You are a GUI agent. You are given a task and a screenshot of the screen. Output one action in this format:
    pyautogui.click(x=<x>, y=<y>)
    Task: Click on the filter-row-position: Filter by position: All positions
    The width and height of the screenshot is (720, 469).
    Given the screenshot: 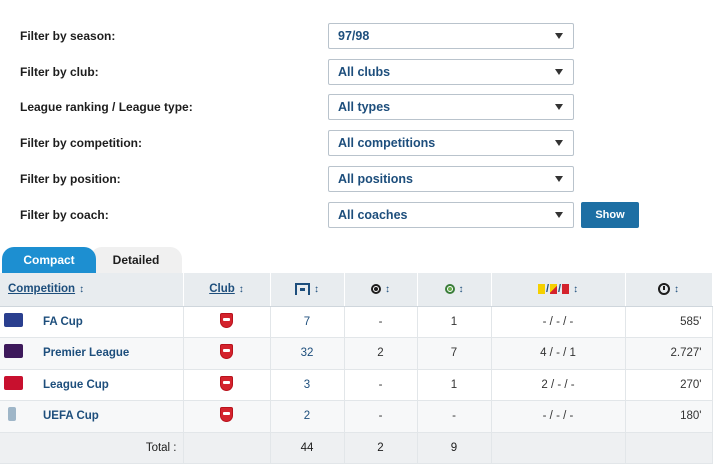 What is the action you would take?
    pyautogui.click(x=360, y=181)
    